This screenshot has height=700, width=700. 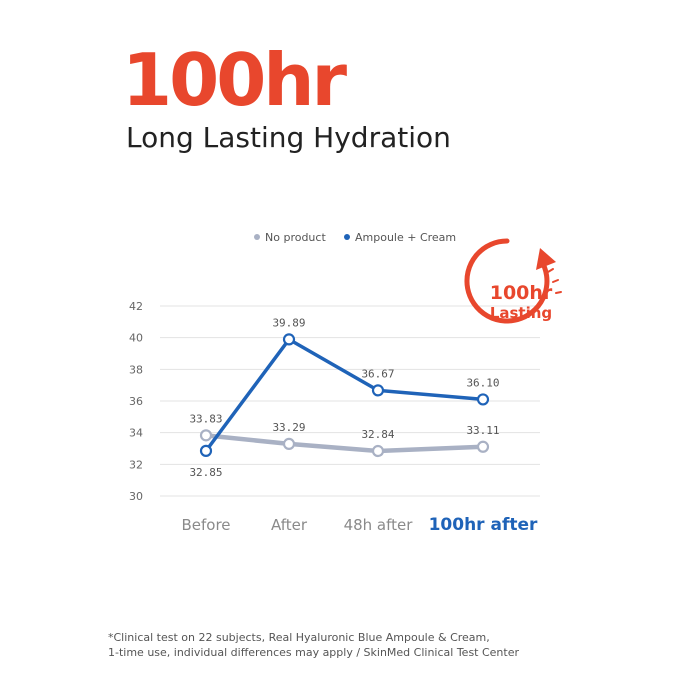 I want to click on x-category-label: 100hr after, so click(x=483, y=525).